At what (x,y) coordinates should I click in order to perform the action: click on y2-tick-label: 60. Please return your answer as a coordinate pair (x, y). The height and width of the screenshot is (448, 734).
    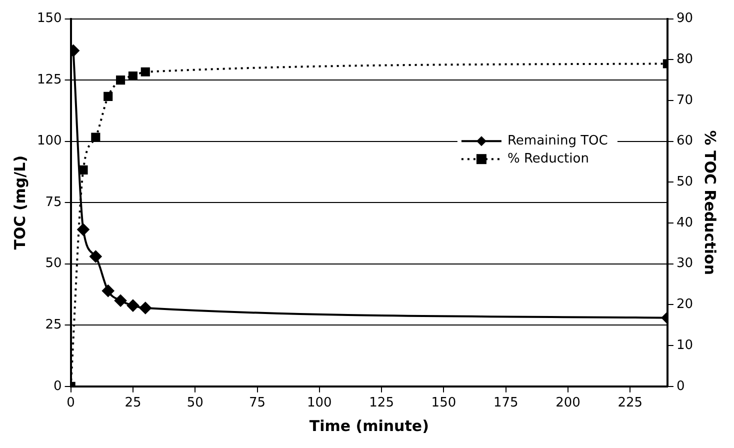
    Looking at the image, I should click on (685, 141).